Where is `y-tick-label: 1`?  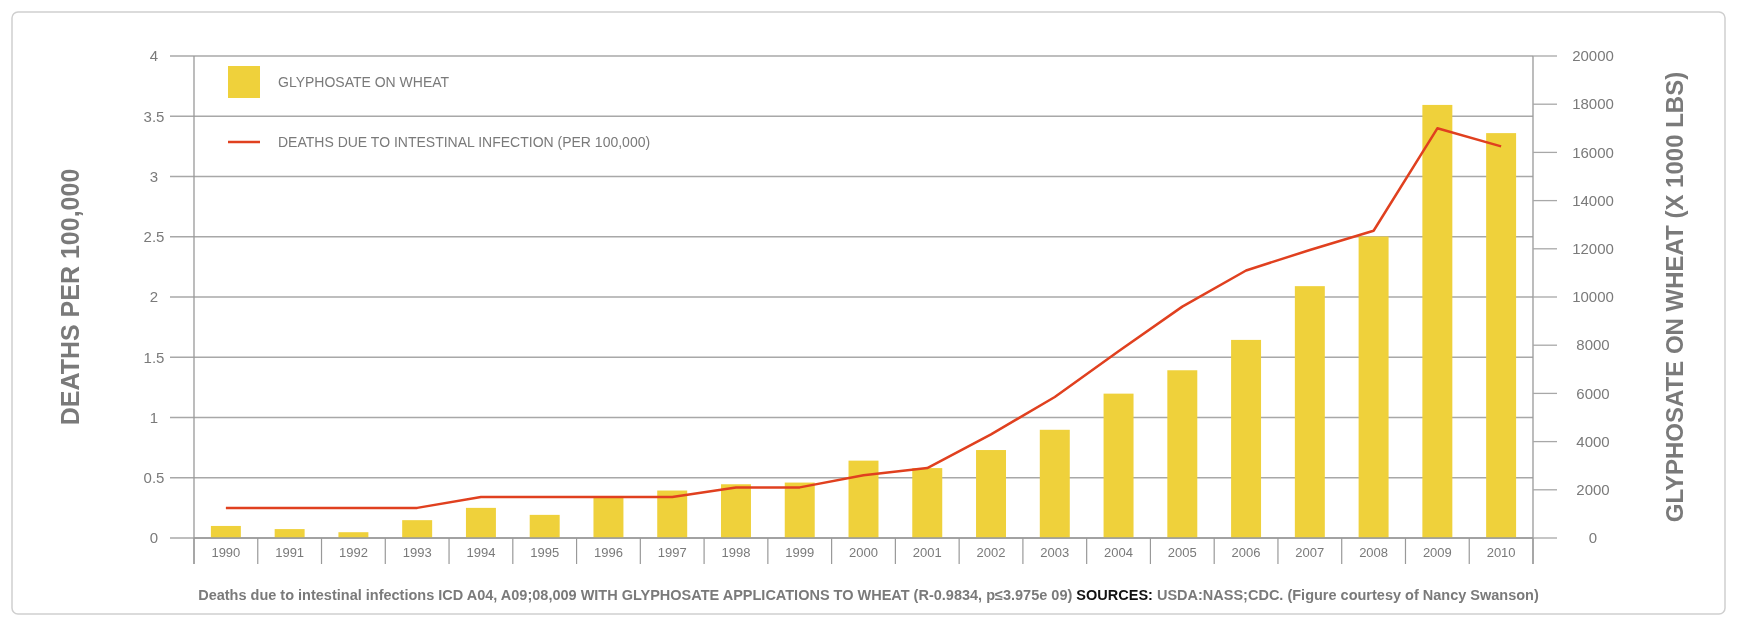
y-tick-label: 1 is located at coordinates (154, 417).